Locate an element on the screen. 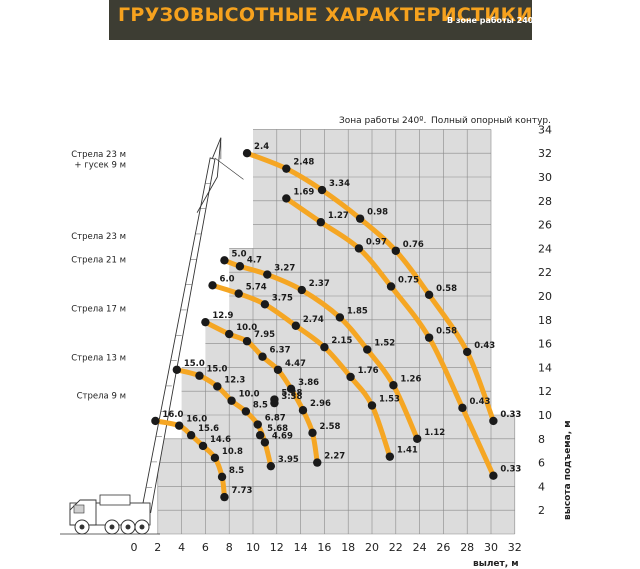  load-label: 7.73 is located at coordinates (241, 491).